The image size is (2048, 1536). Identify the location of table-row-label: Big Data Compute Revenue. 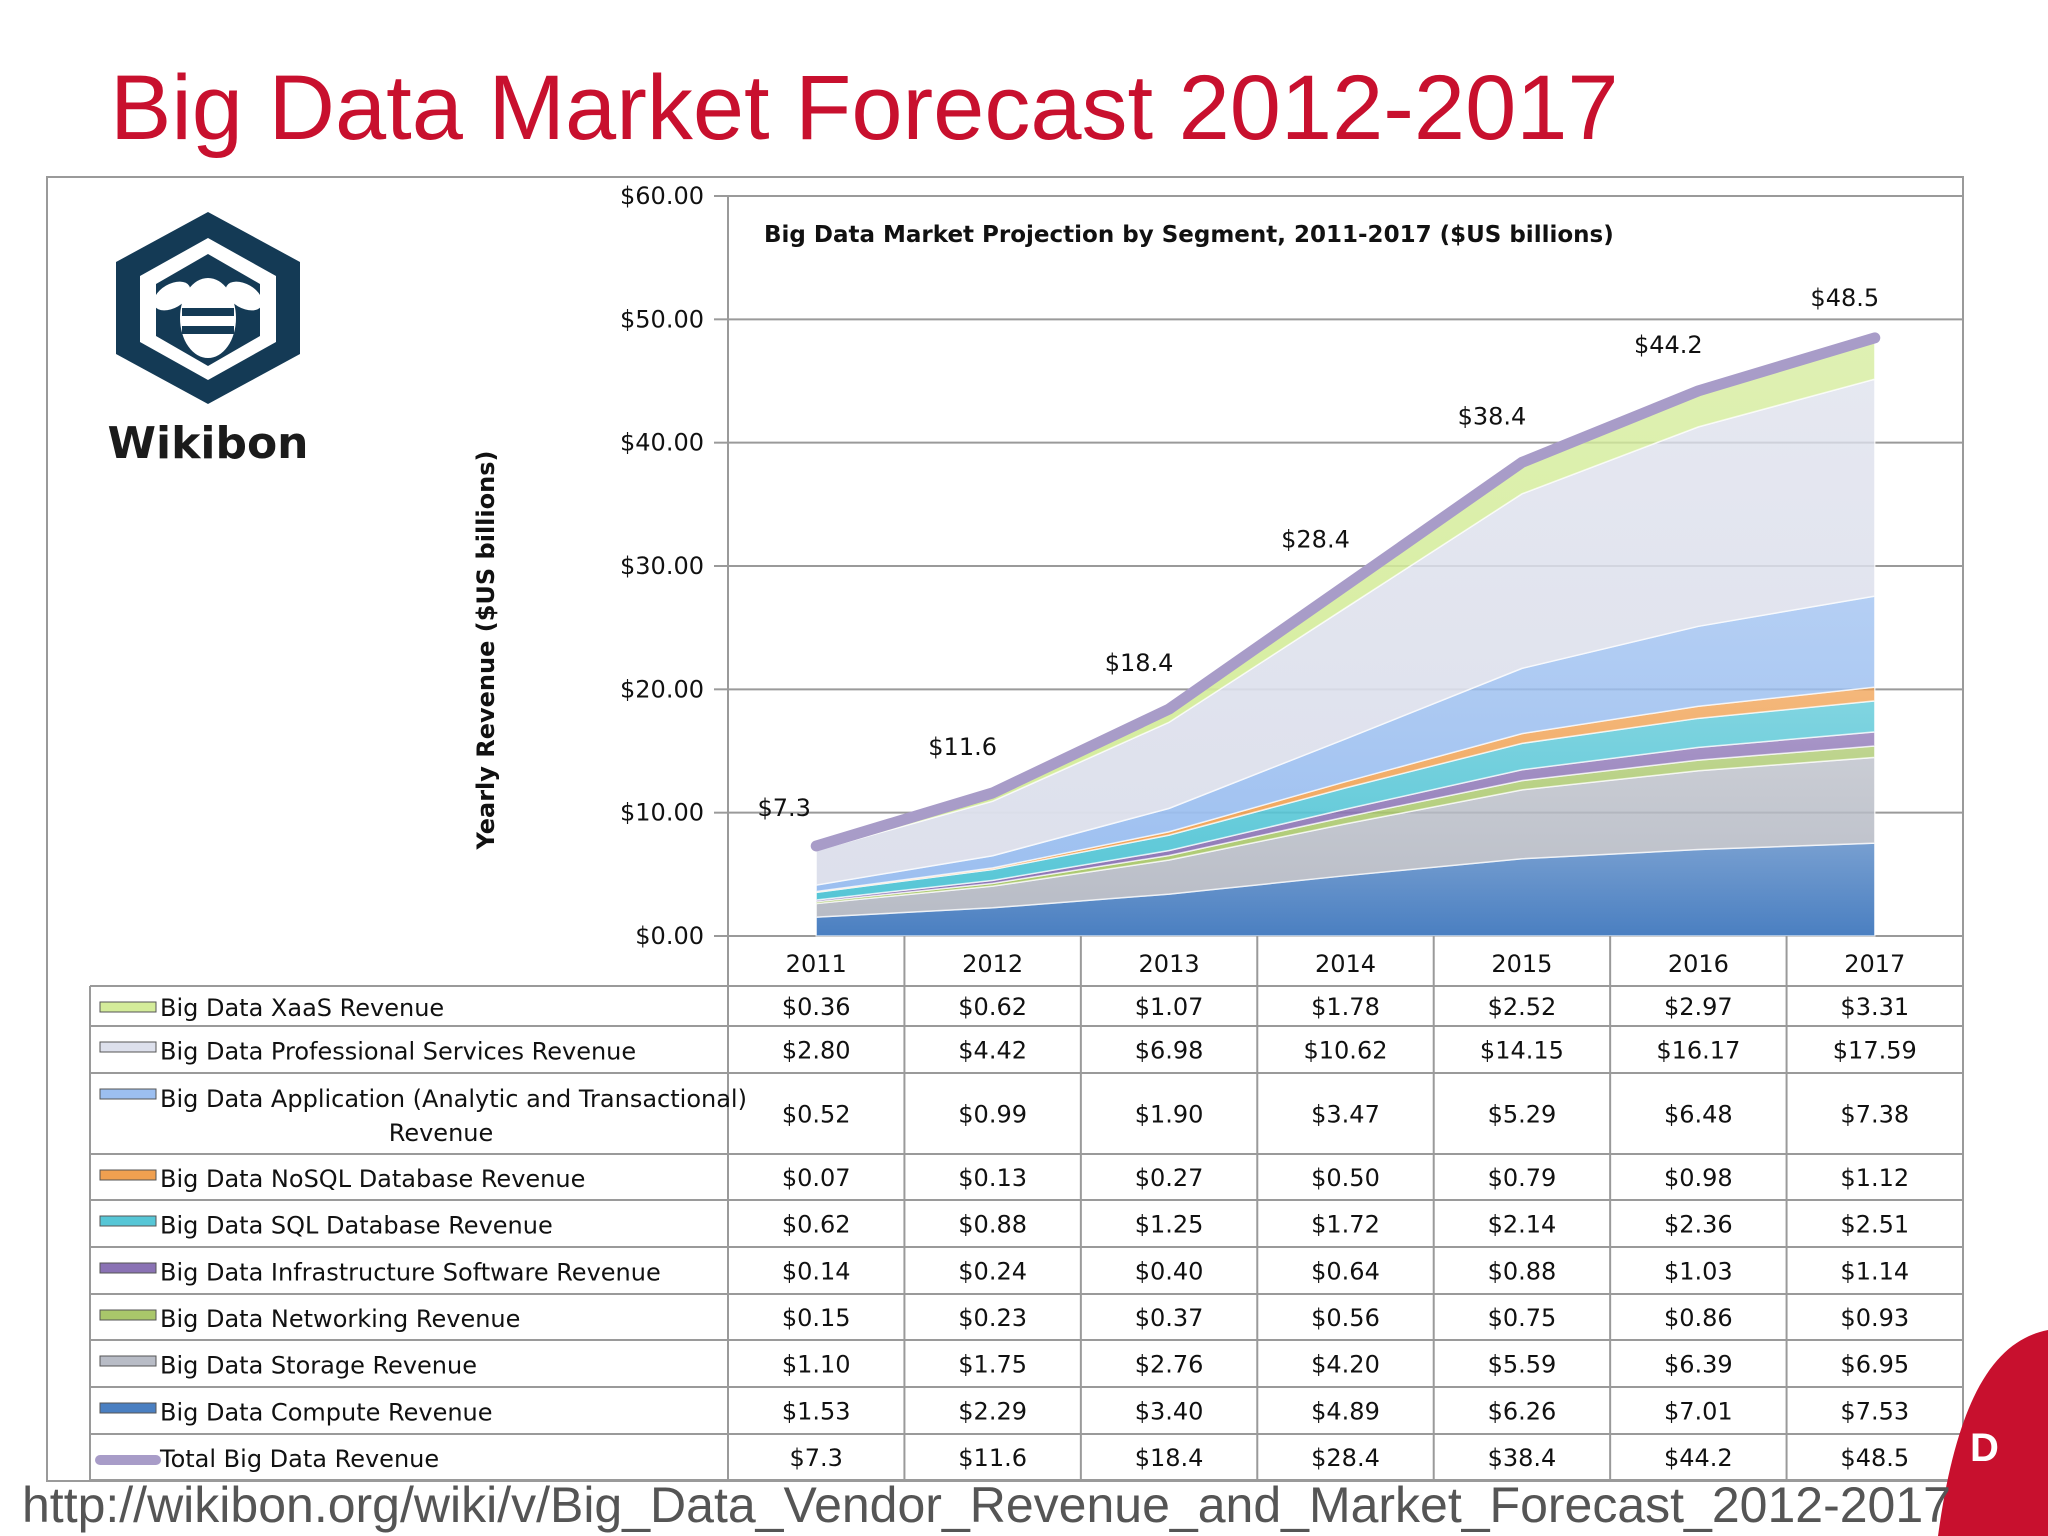
(326, 1413).